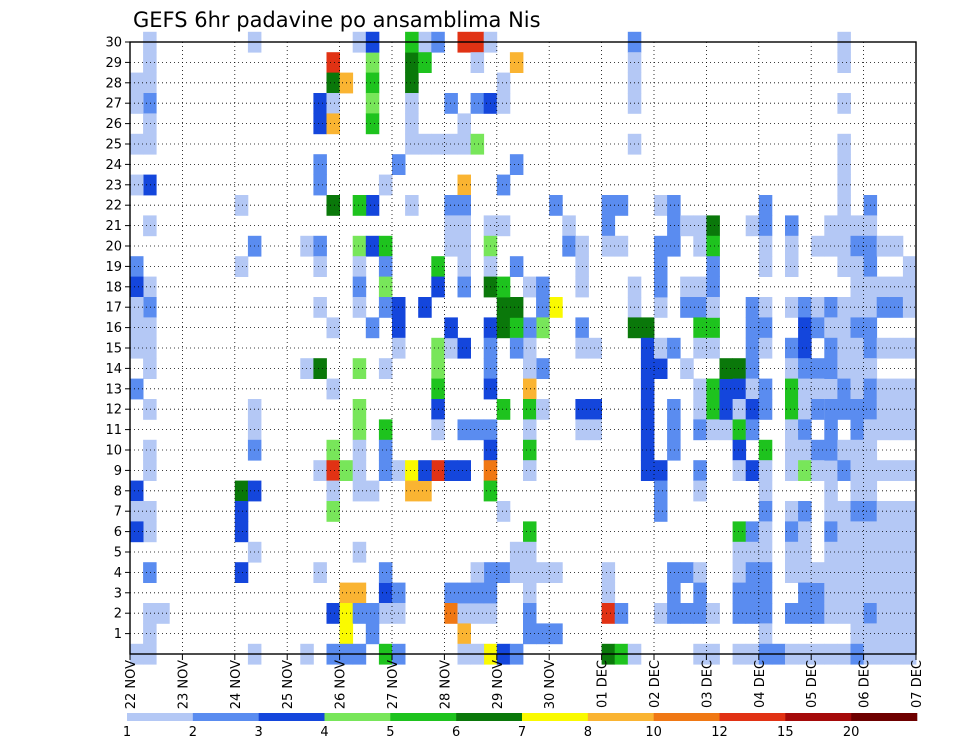 Image resolution: width=960 pixels, height=742 pixels. I want to click on x-tick-label: 02 DEC, so click(655, 684).